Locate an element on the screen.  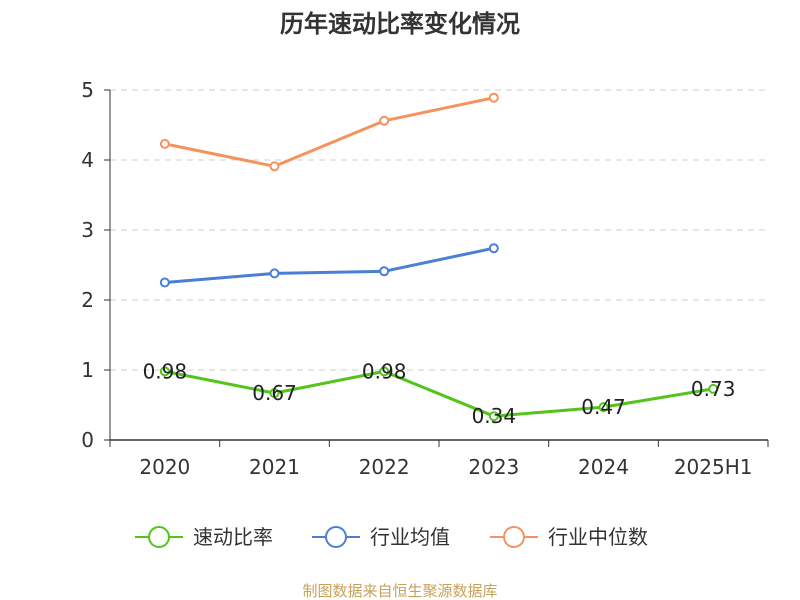
source-note: 制图数据来自恒生聚源数据库 is located at coordinates (399, 591).